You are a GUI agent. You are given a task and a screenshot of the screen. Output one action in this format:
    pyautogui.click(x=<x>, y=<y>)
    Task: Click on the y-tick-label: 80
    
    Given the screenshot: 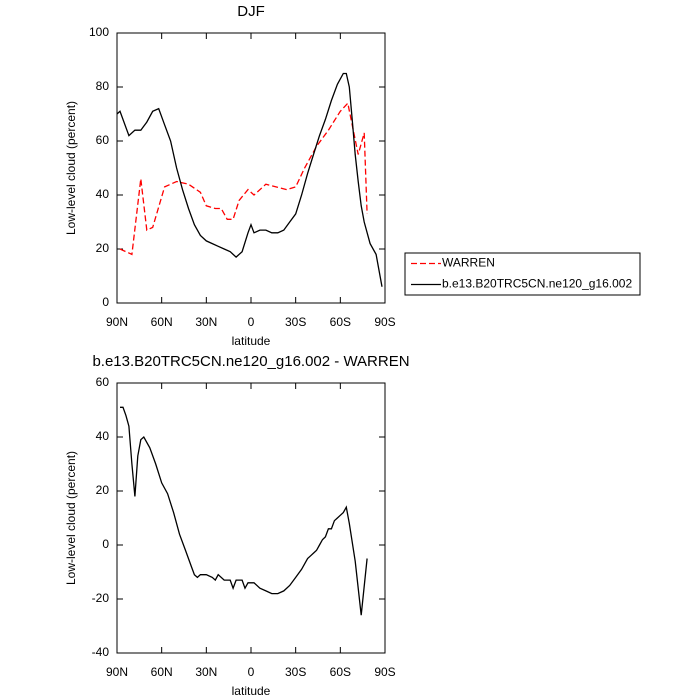 What is the action you would take?
    pyautogui.click(x=103, y=86)
    